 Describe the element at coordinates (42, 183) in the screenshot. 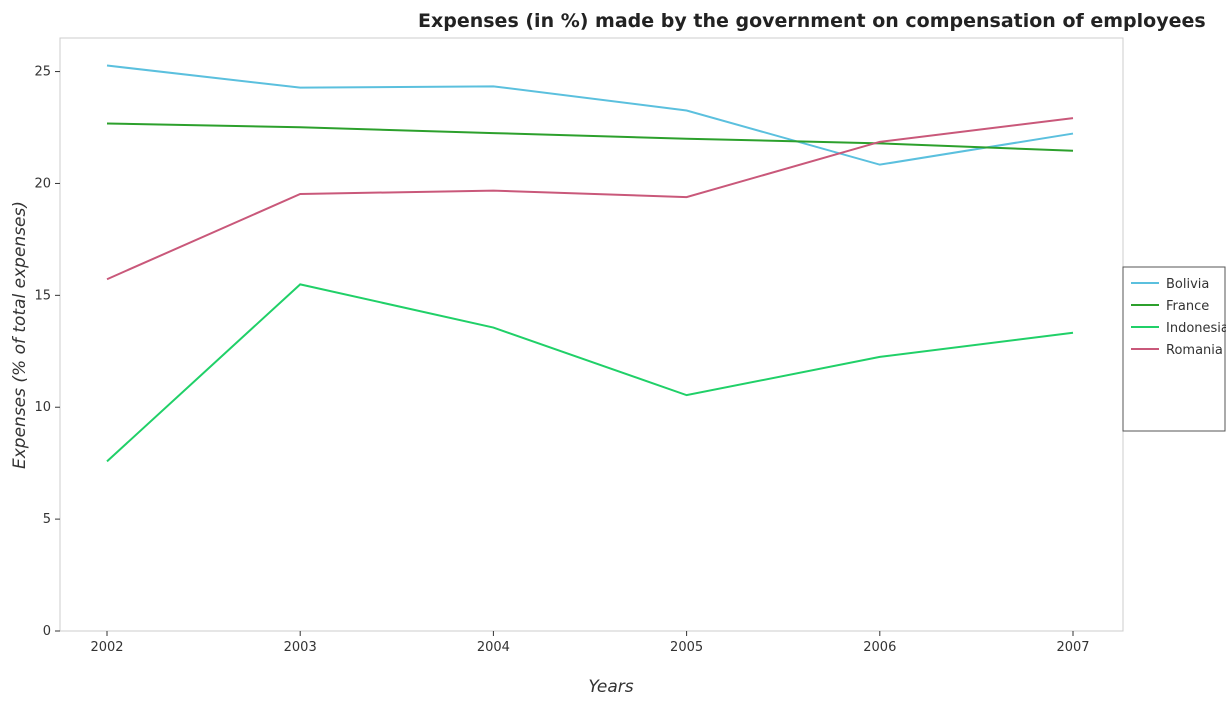

I see `y-tick-label: 20` at that location.